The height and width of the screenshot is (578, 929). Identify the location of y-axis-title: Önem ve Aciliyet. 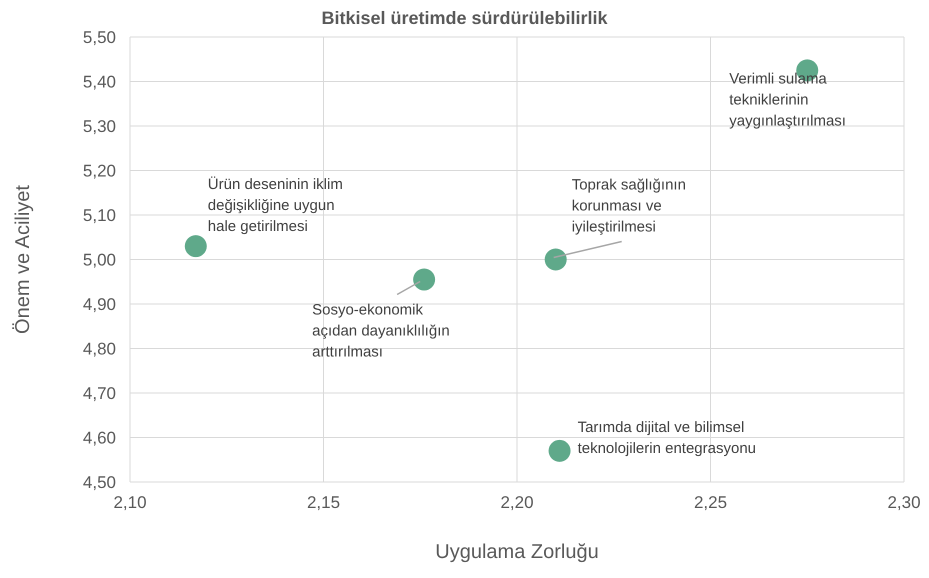
(23, 259).